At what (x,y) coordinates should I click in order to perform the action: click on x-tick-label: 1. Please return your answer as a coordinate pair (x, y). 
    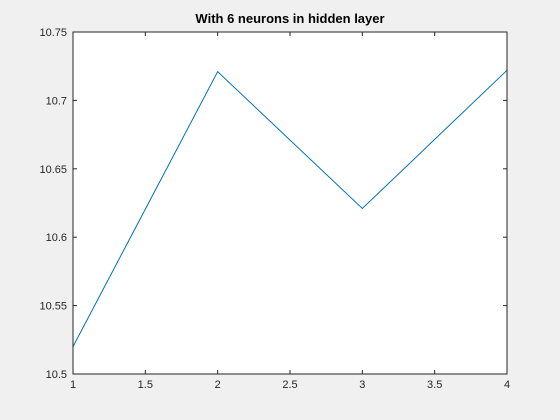
    Looking at the image, I should click on (73, 385).